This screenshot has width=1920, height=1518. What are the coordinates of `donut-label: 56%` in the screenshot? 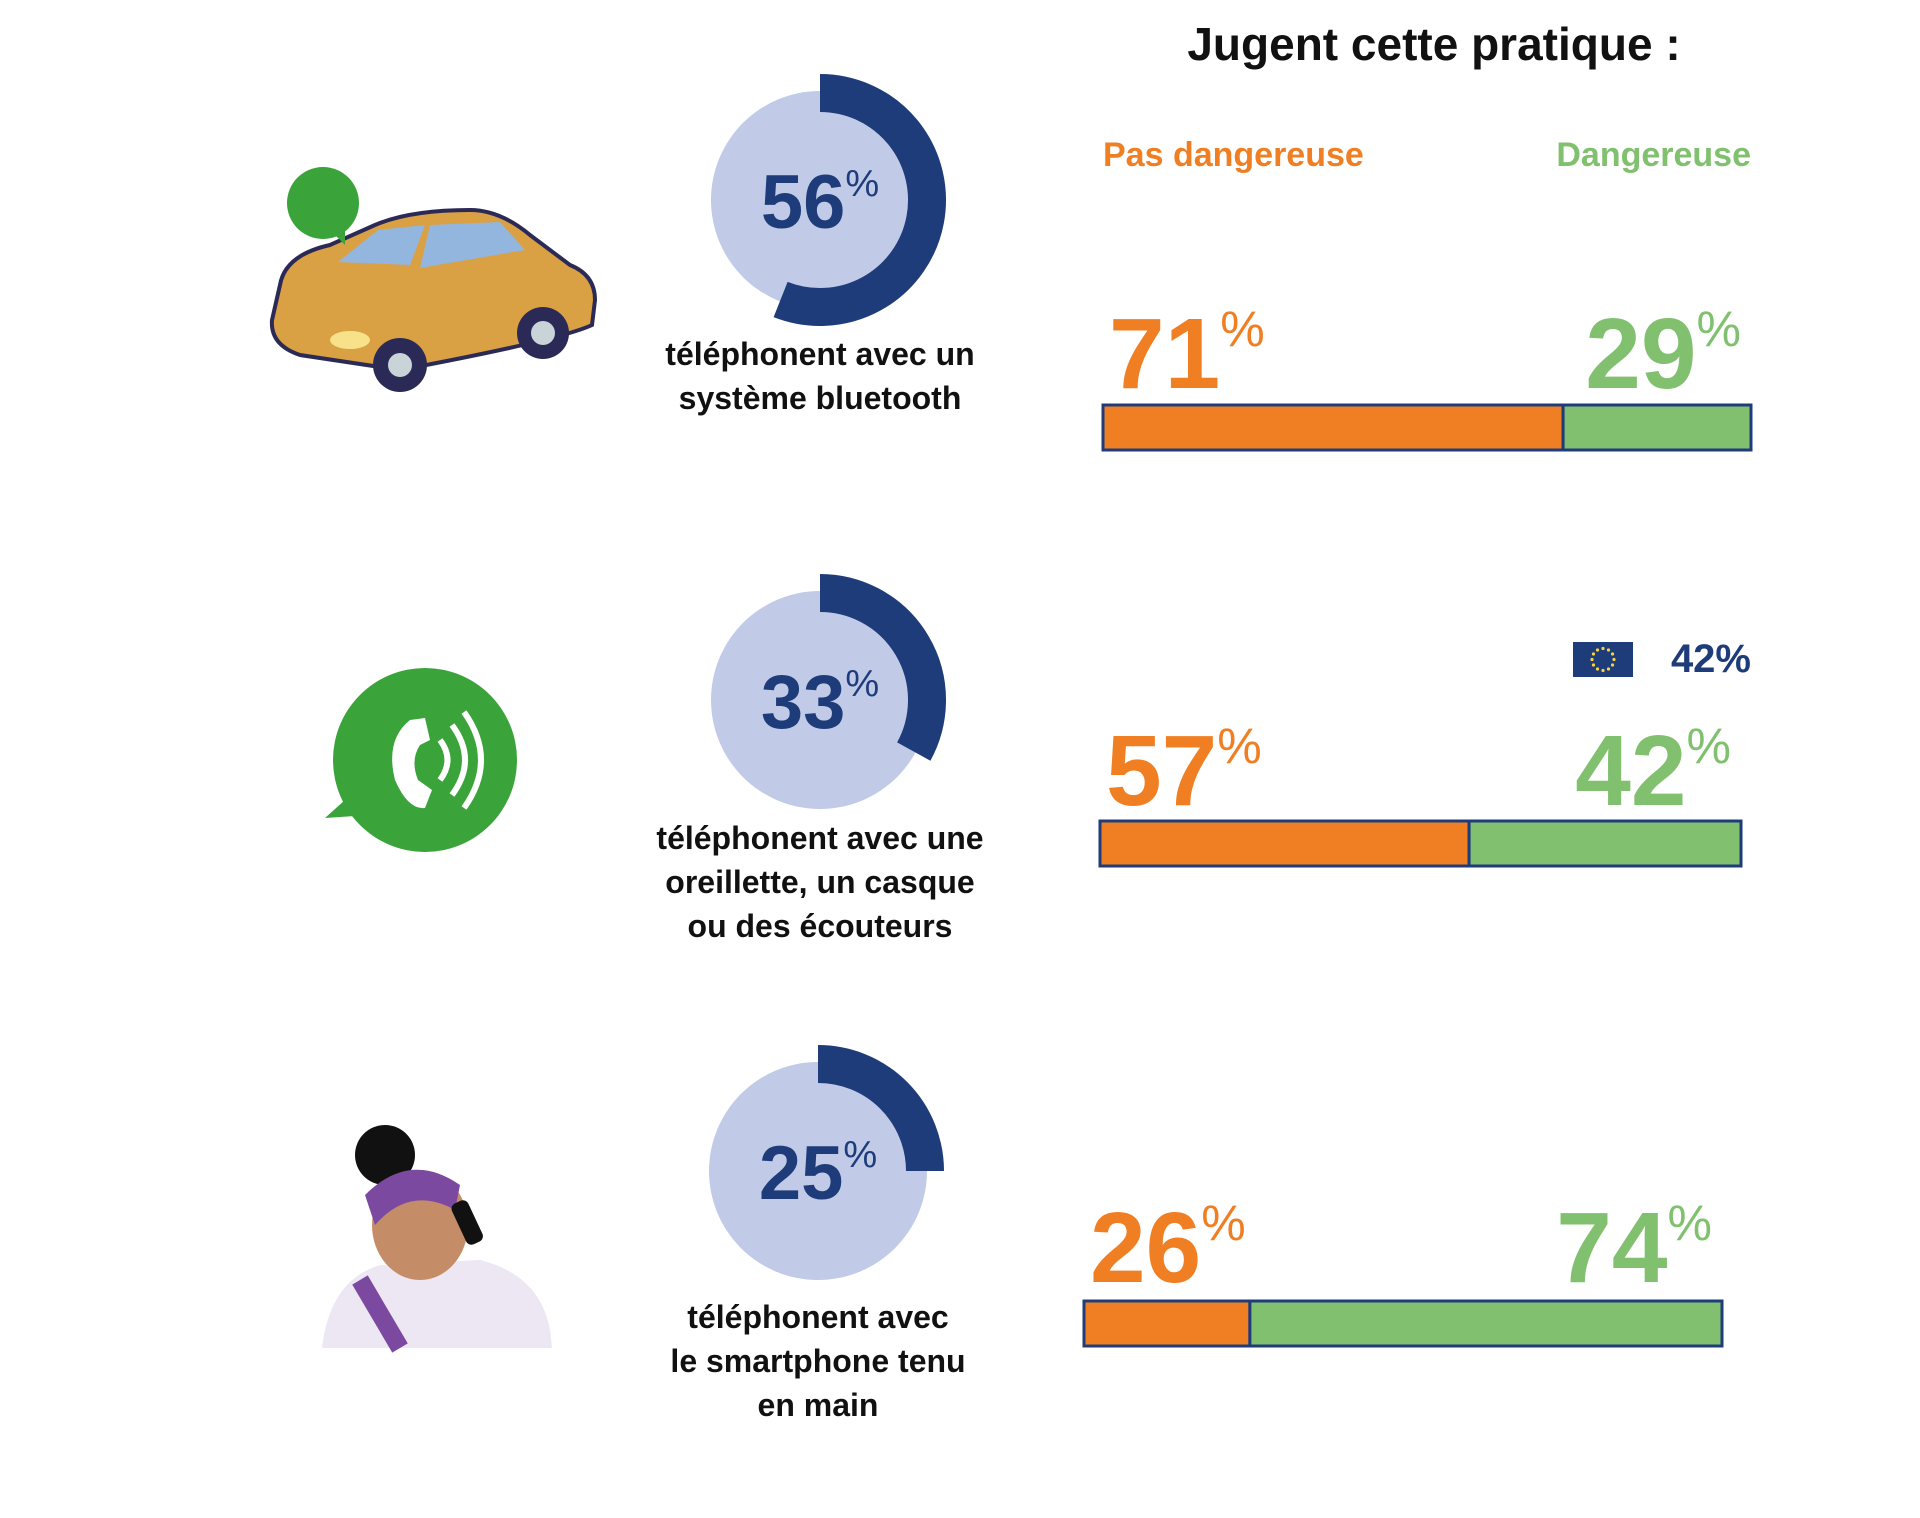 It's located at (820, 202).